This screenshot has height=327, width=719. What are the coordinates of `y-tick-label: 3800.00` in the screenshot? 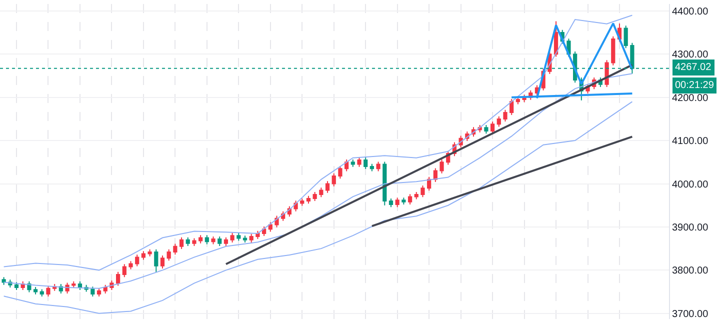 It's located at (690, 271).